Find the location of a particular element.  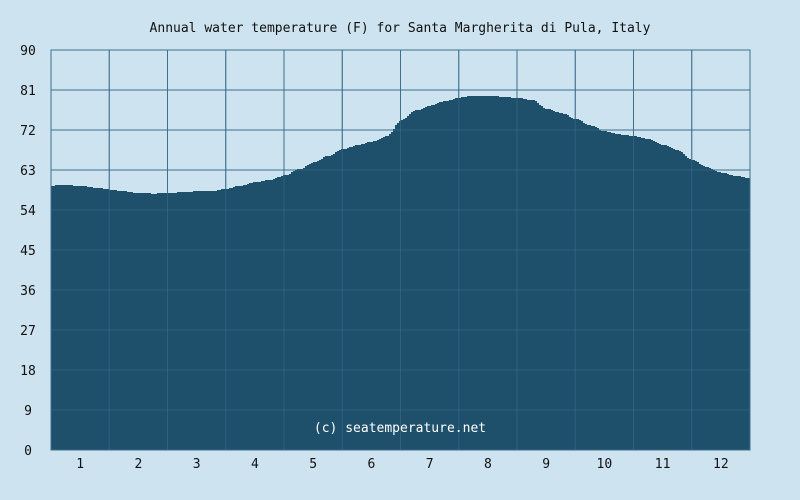

y-tick-label: 63 is located at coordinates (28, 171).